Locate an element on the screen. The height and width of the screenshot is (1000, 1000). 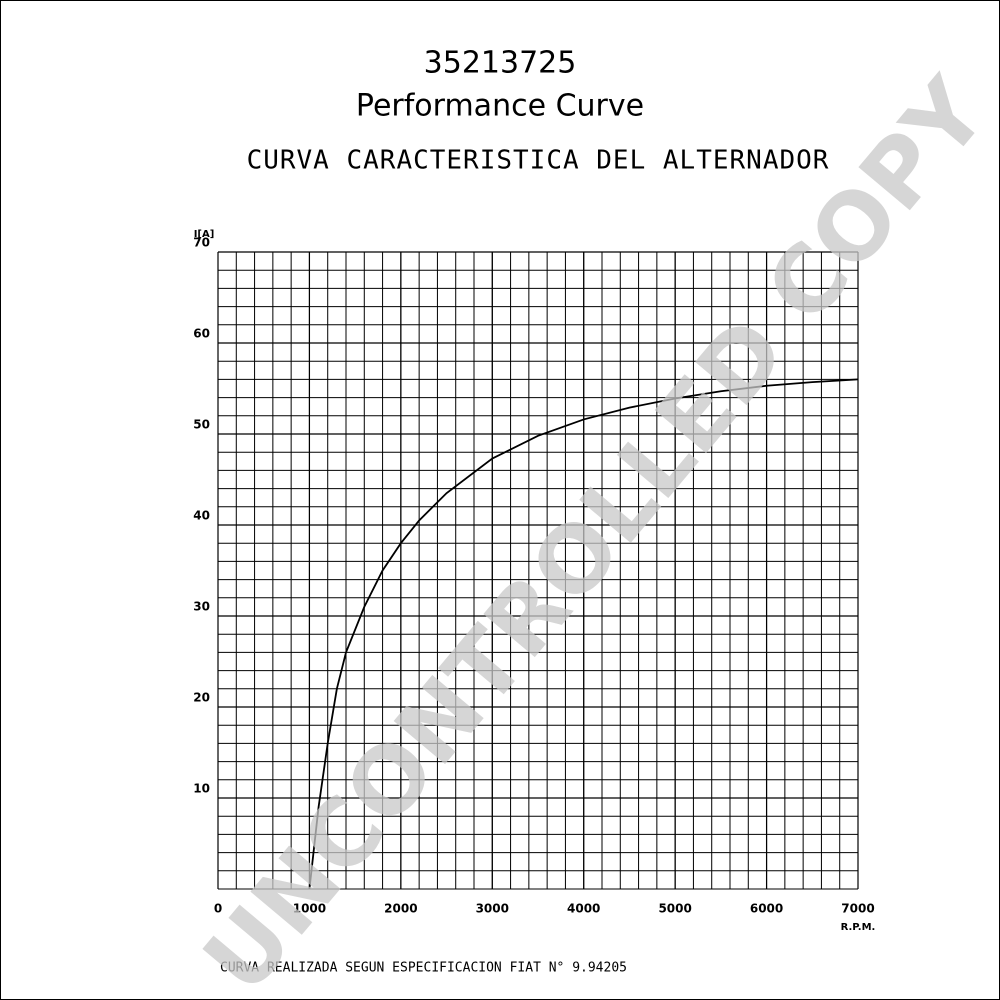
heading: CURVA CARACTERISTICA DEL ALTERNADOR is located at coordinates (538, 161).